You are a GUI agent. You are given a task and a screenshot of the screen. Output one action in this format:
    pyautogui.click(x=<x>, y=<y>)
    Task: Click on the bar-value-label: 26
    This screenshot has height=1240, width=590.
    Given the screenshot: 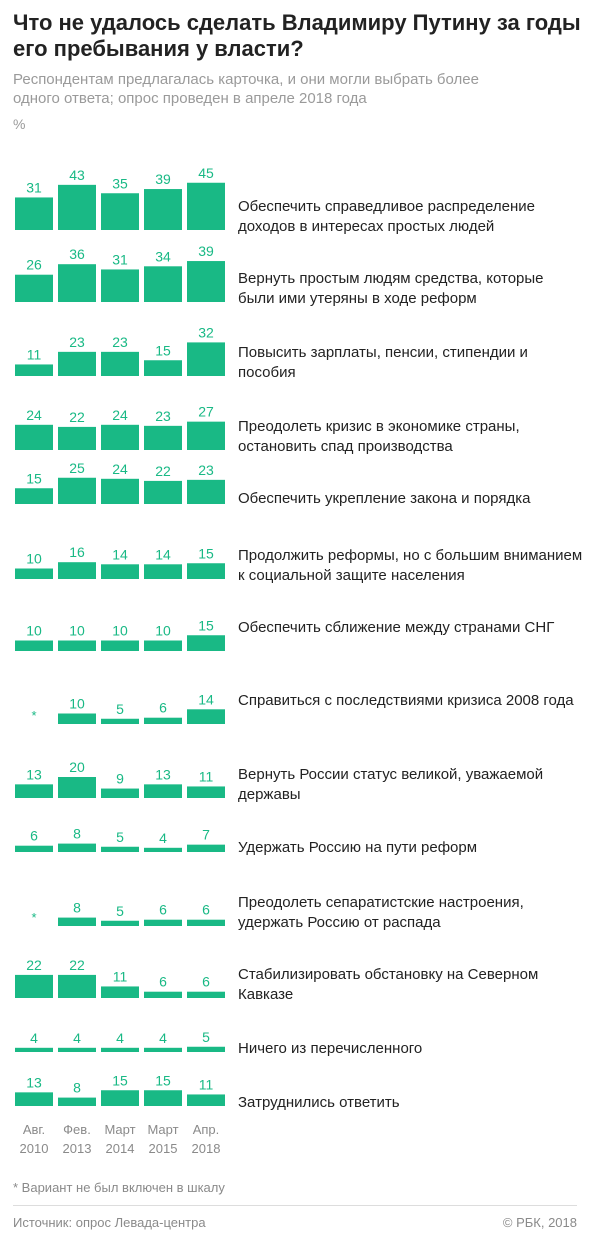 What is the action you would take?
    pyautogui.click(x=34, y=265)
    